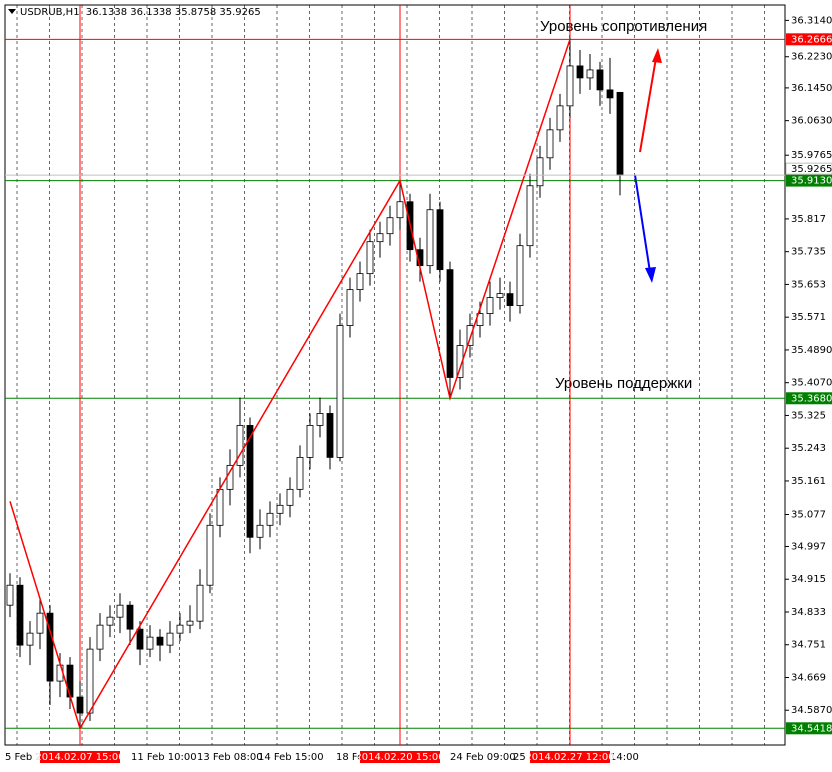  Describe the element at coordinates (808, 645) in the screenshot. I see `y-tick-label: 34.751` at that location.